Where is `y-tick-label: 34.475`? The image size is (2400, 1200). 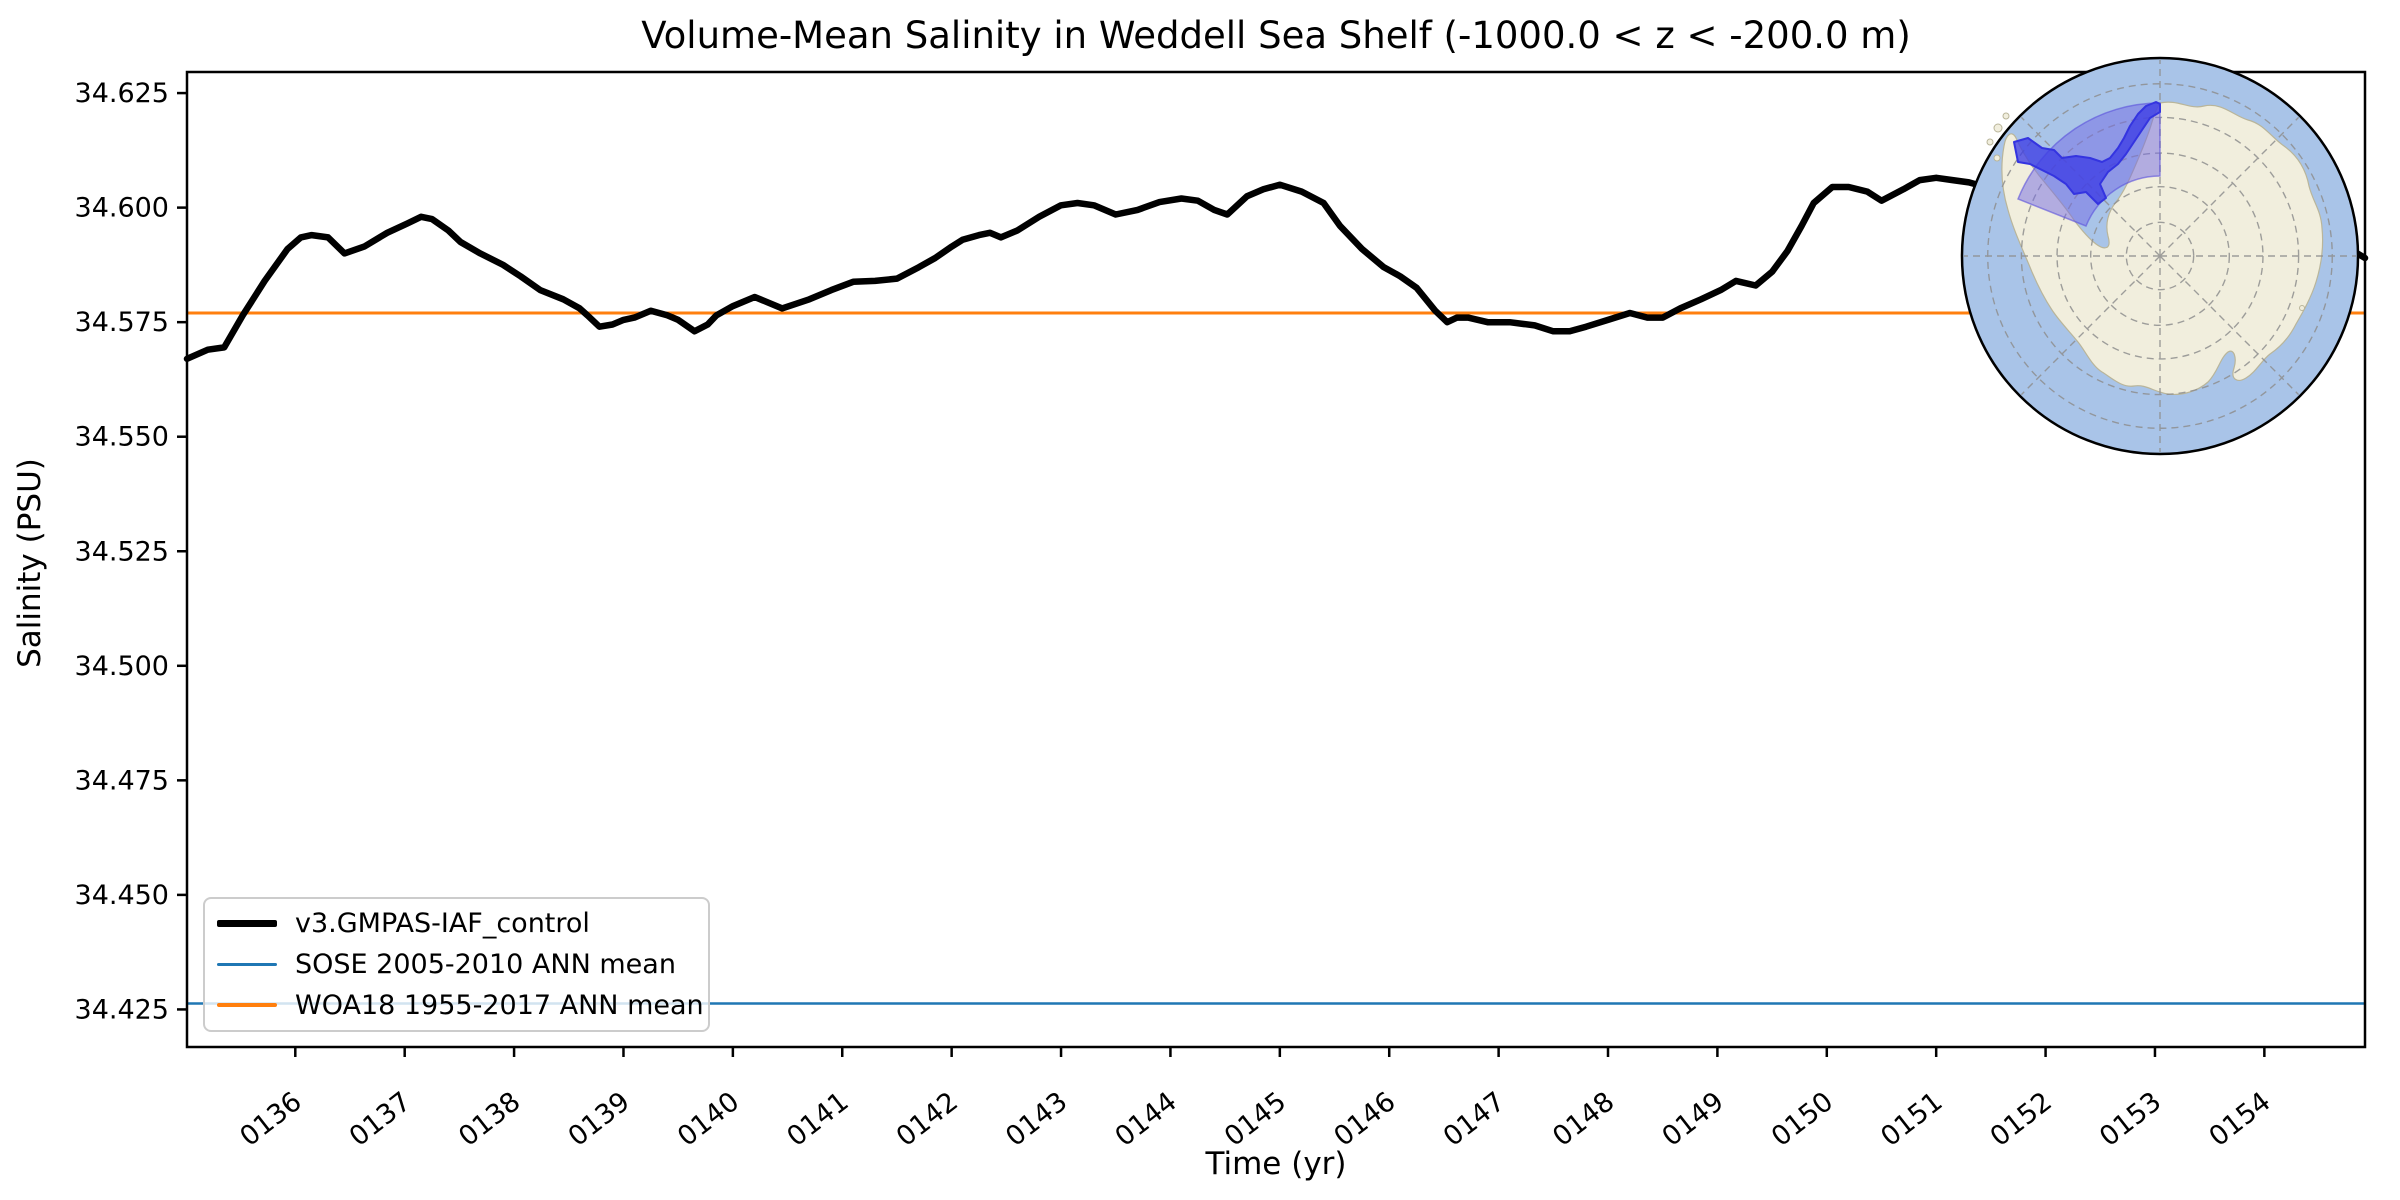
y-tick-label: 34.475 is located at coordinates (122, 780).